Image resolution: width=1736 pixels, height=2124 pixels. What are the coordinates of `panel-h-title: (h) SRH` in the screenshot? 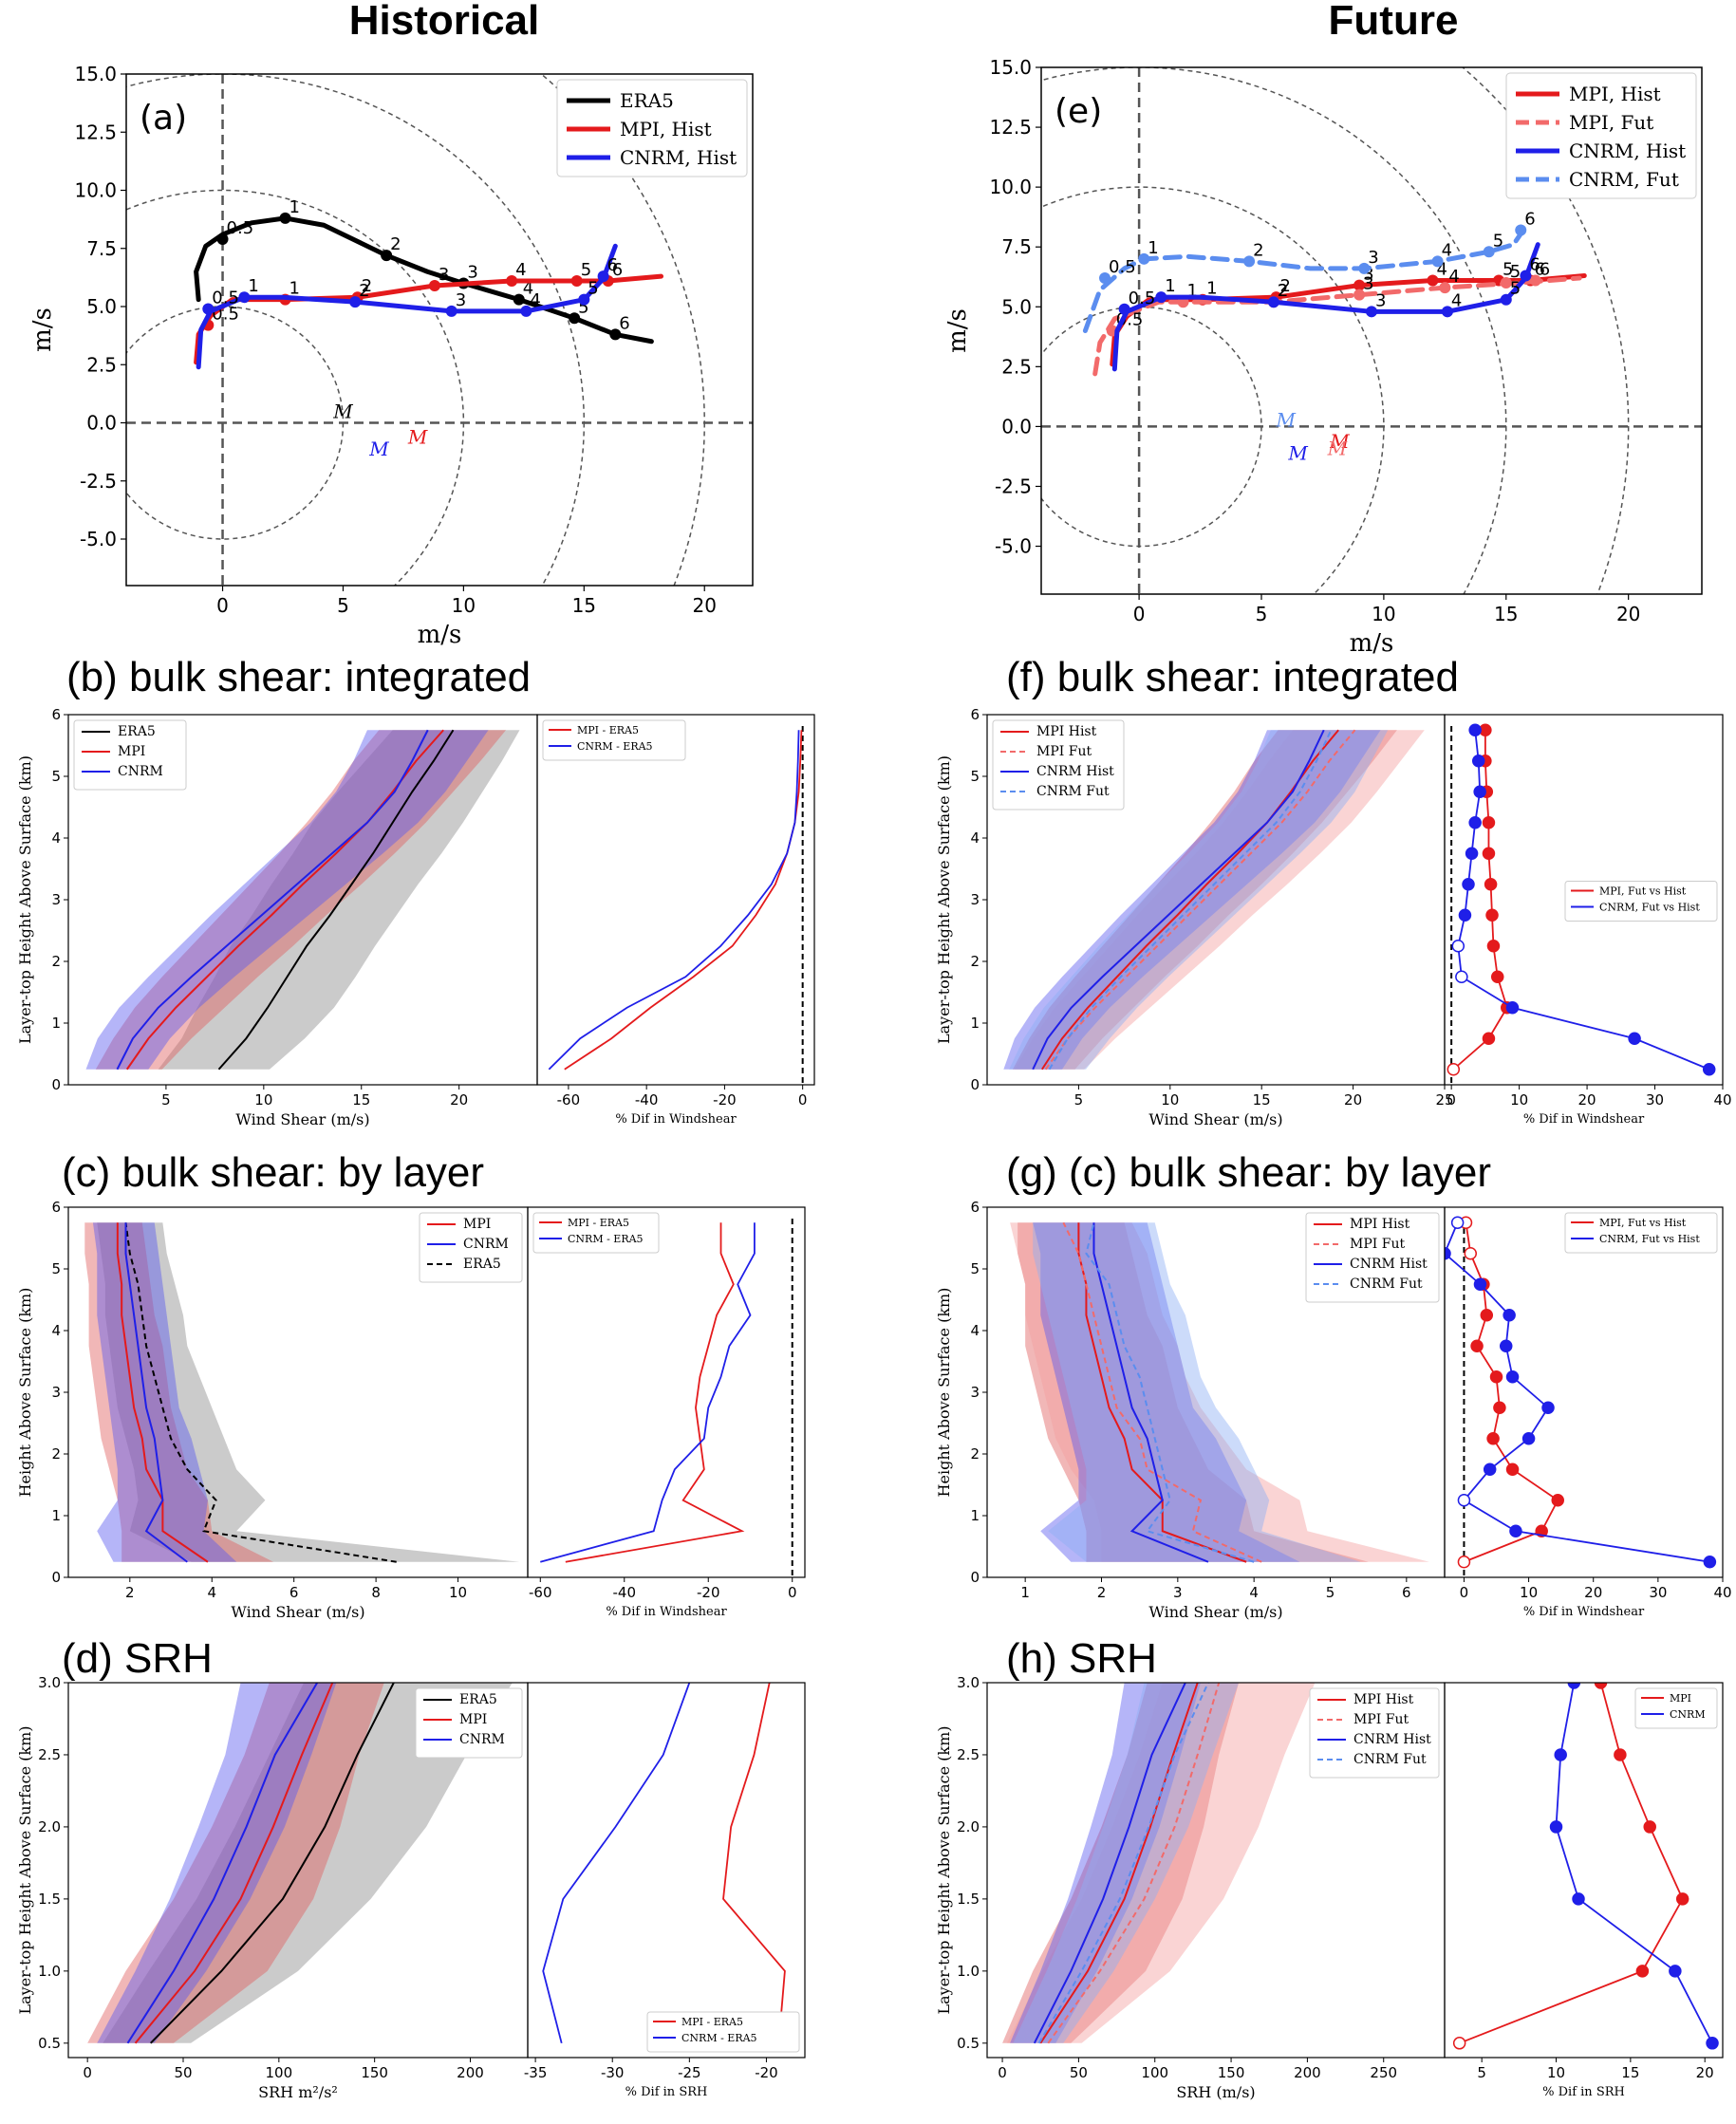 It's located at (1081, 1658).